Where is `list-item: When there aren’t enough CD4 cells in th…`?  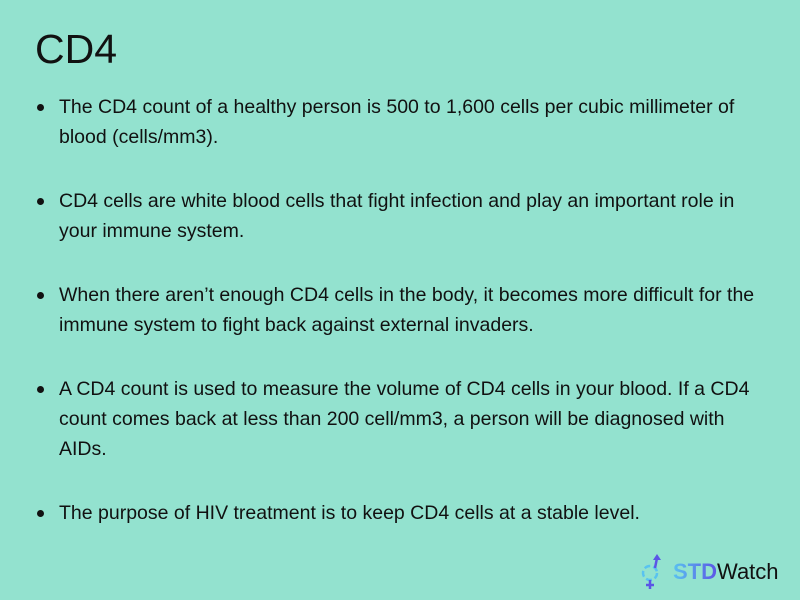 list-item: When there aren’t enough CD4 cells in th… is located at coordinates (397, 310).